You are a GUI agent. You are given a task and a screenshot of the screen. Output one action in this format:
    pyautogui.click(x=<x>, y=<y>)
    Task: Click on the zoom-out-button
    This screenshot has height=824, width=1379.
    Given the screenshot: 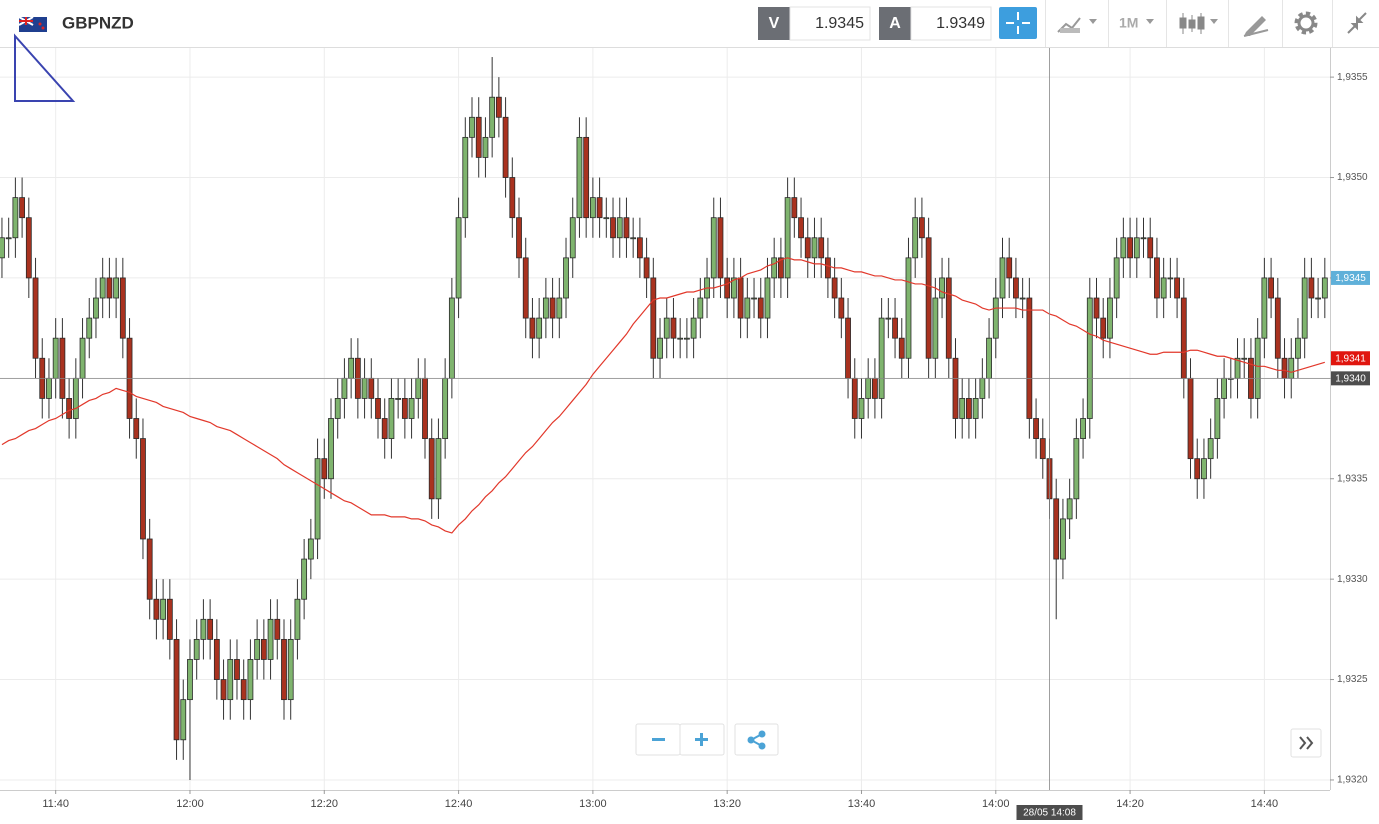 What is the action you would take?
    pyautogui.click(x=658, y=739)
    